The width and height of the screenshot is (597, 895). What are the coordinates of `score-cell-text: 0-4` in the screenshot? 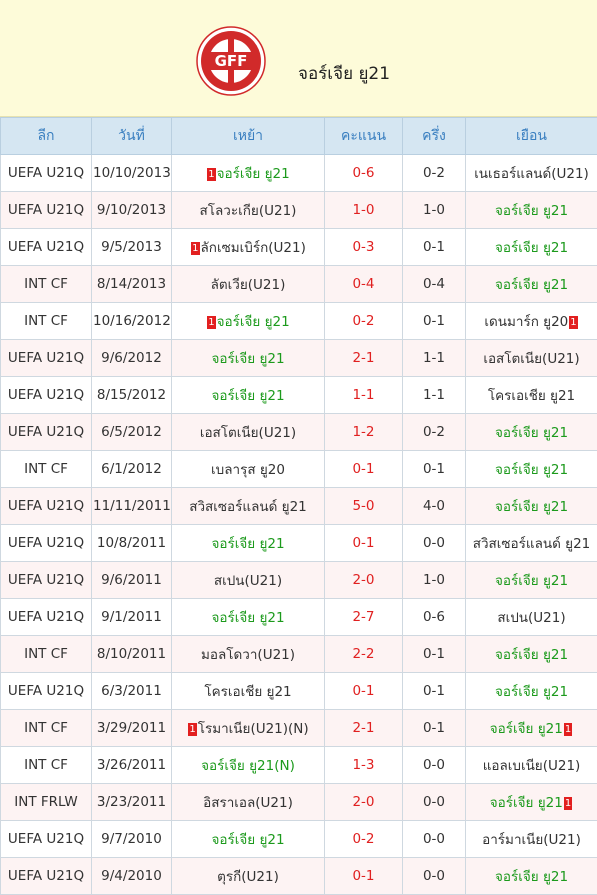 It's located at (363, 284).